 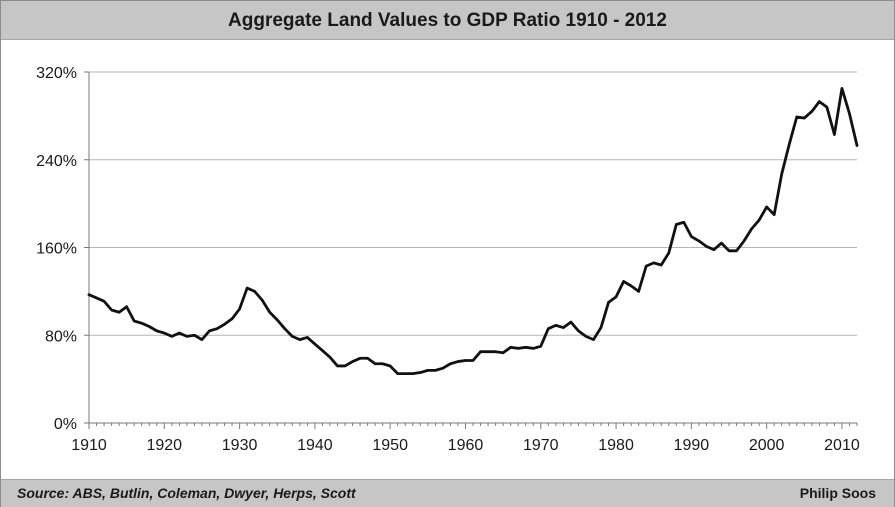 What do you see at coordinates (56, 161) in the screenshot?
I see `y-tick-label: 240%` at bounding box center [56, 161].